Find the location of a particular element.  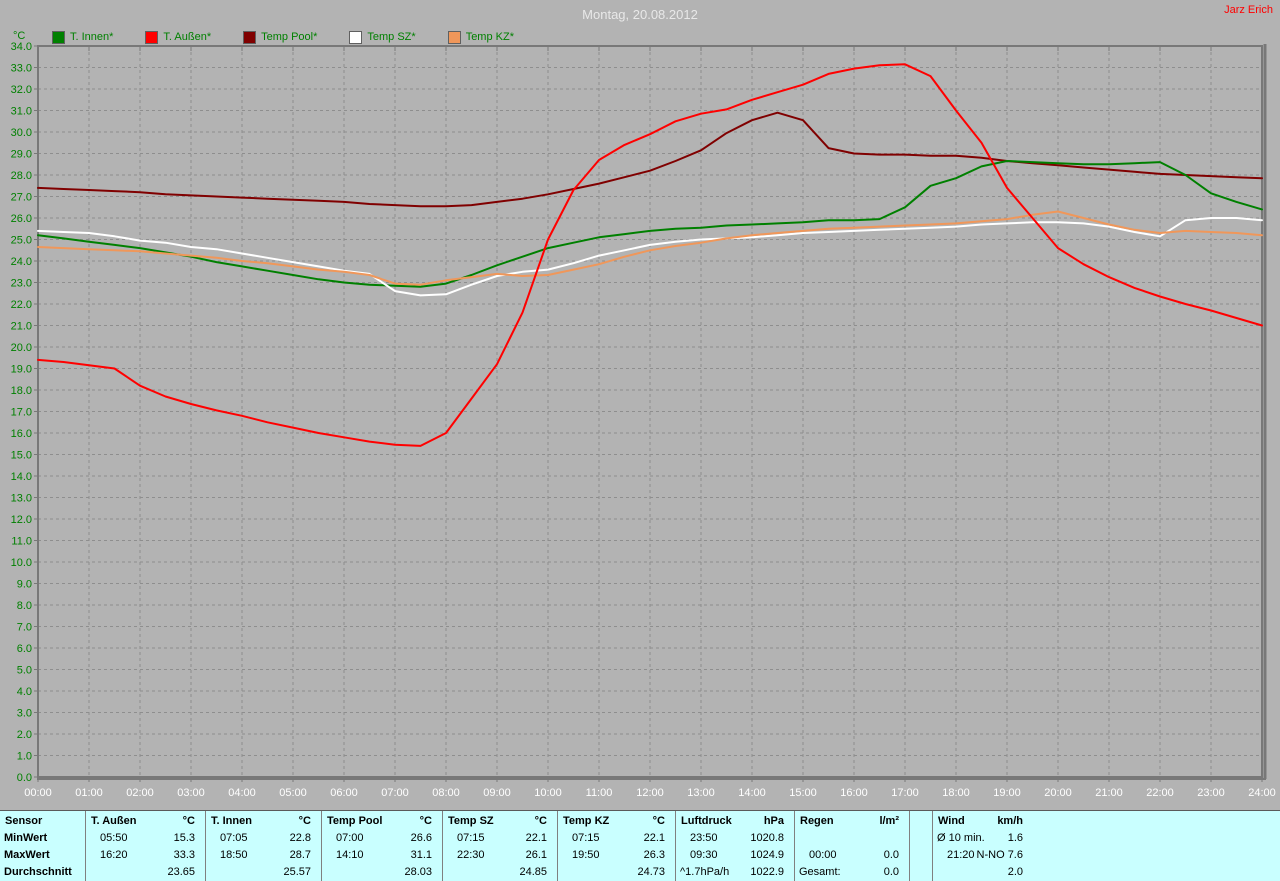

table-row: 18:50 28.7 is located at coordinates (263, 855).